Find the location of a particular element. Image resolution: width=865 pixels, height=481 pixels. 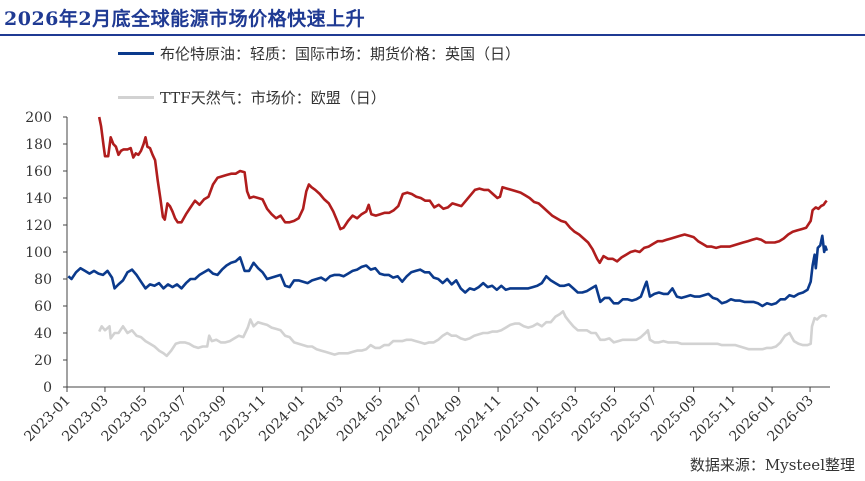

y-tick-label: 100 is located at coordinates (38, 253).